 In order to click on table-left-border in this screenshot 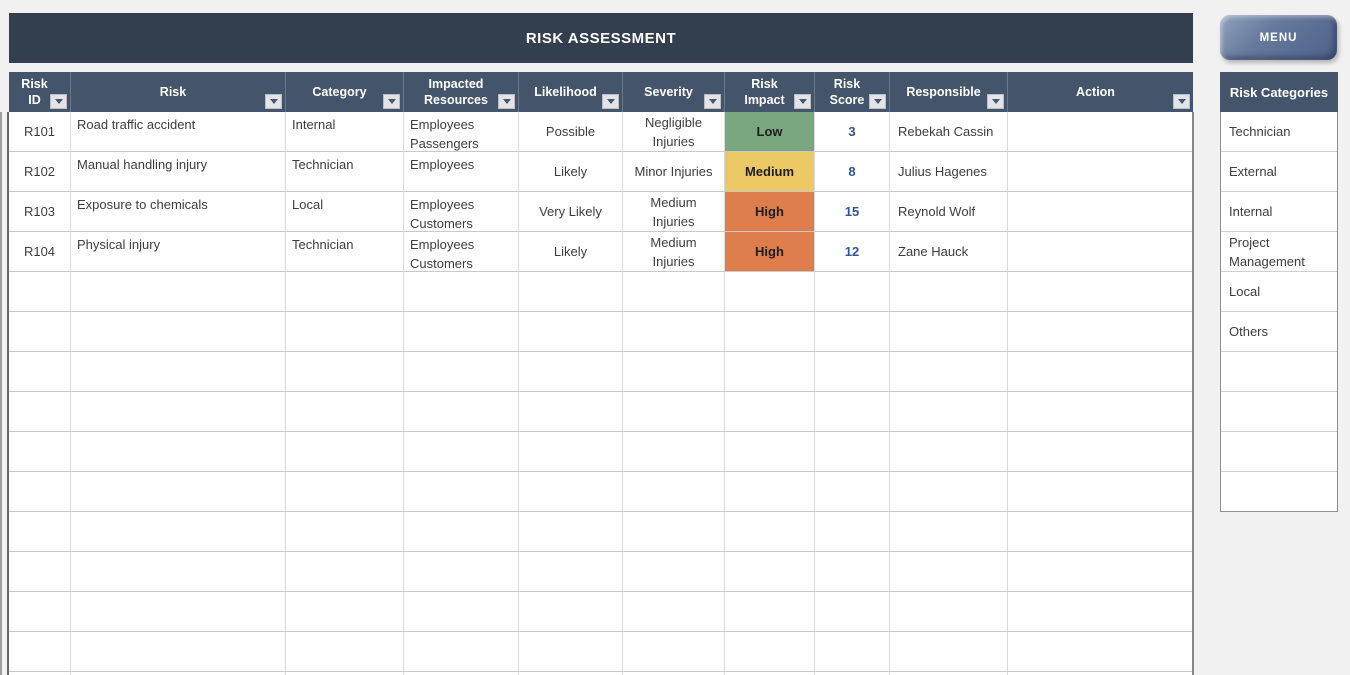, I will do `click(8, 393)`.